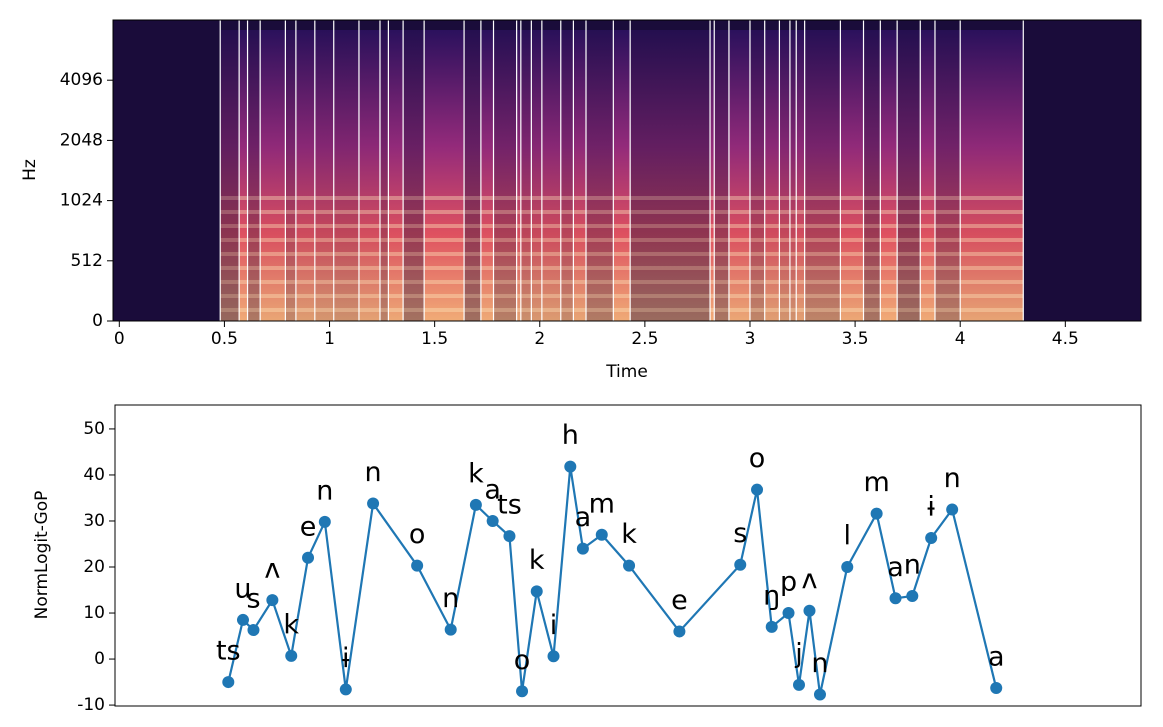 The width and height of the screenshot is (1163, 727). Describe the element at coordinates (626, 372) in the screenshot. I see `x-axis-label: Time` at that location.